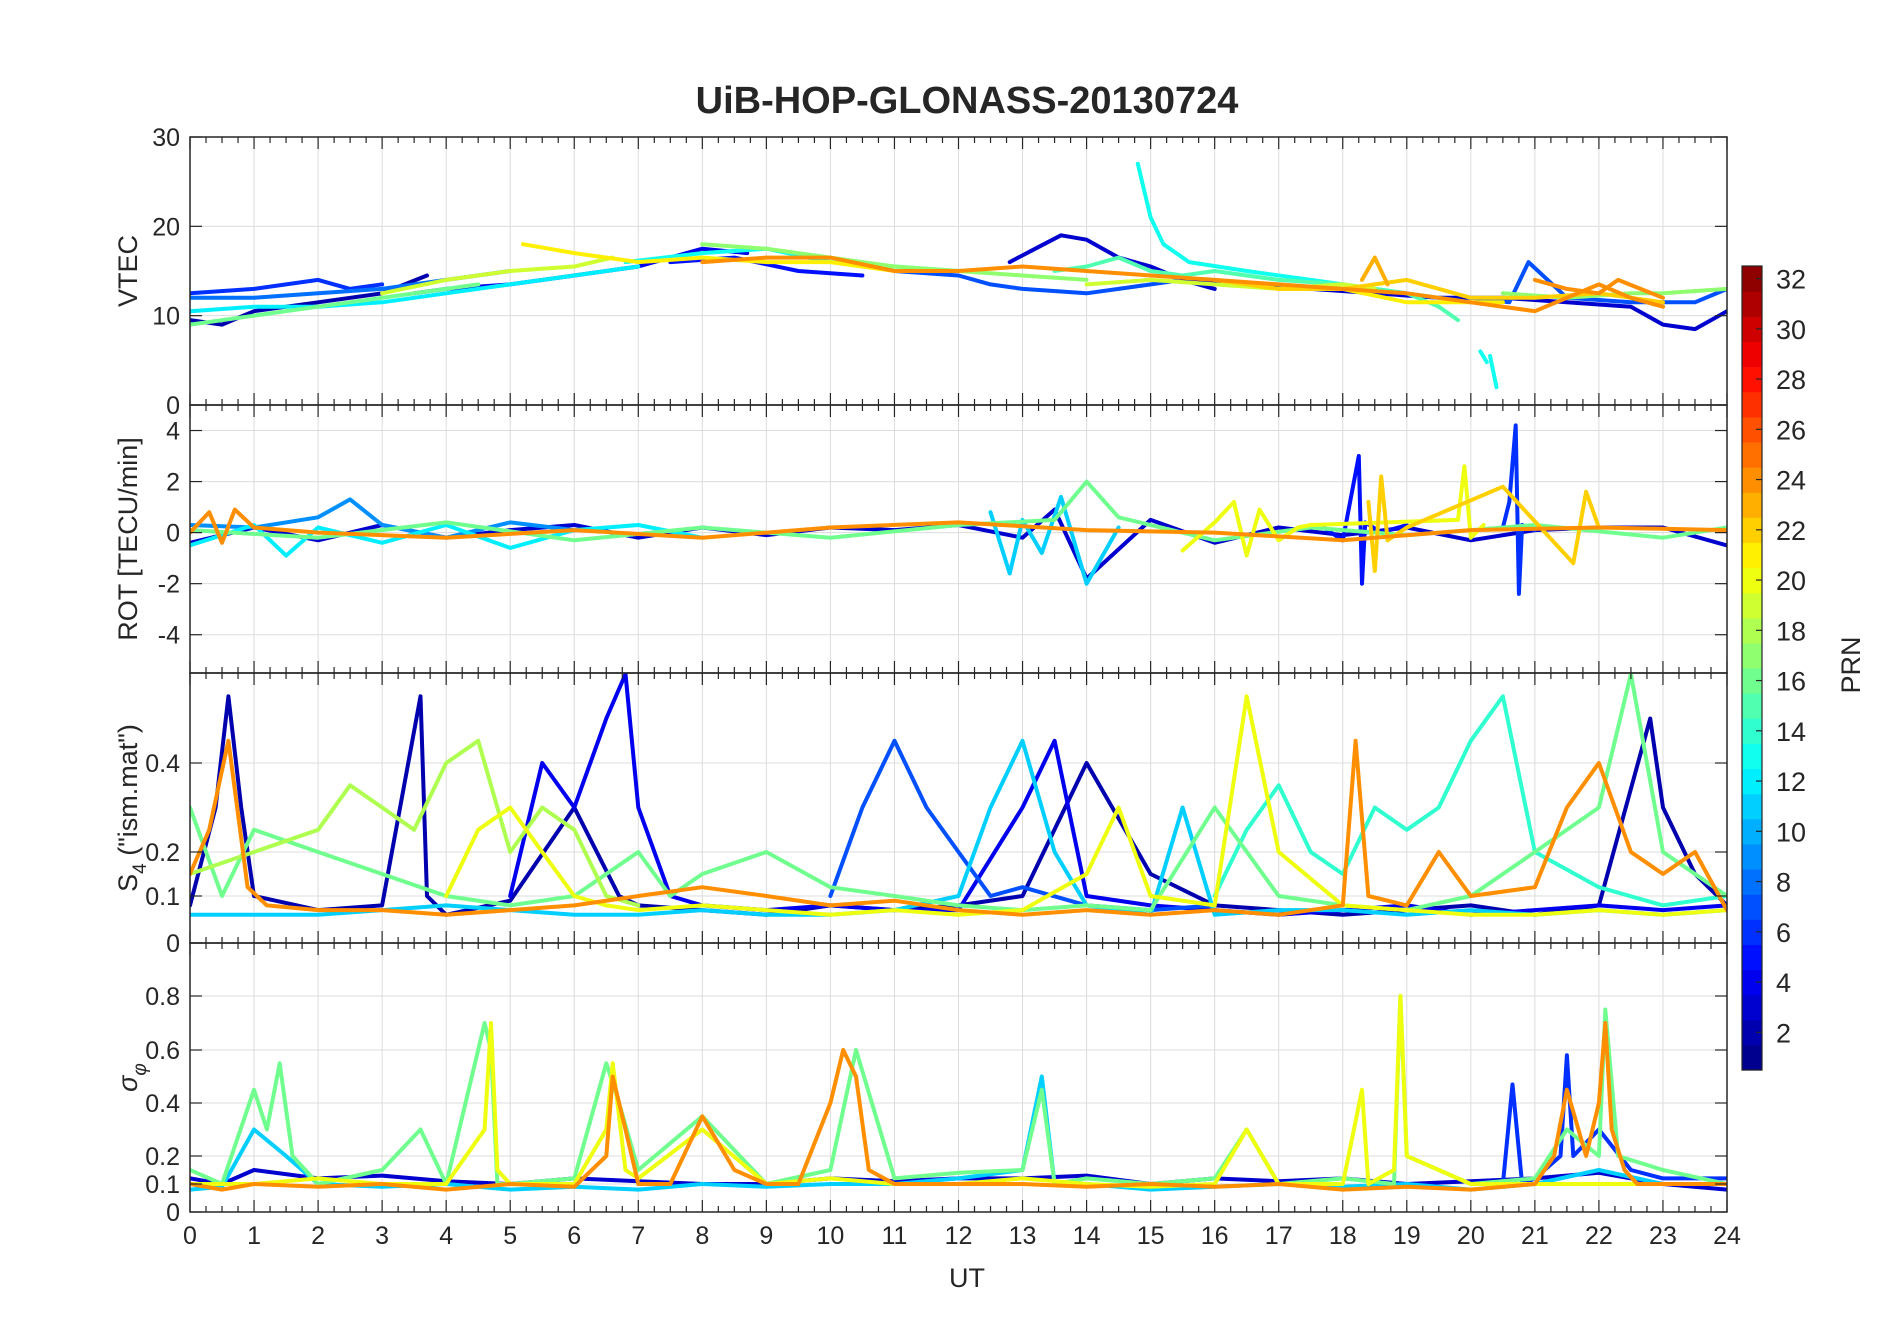  What do you see at coordinates (1791, 782) in the screenshot?
I see `colorbar-tick-label: 12` at bounding box center [1791, 782].